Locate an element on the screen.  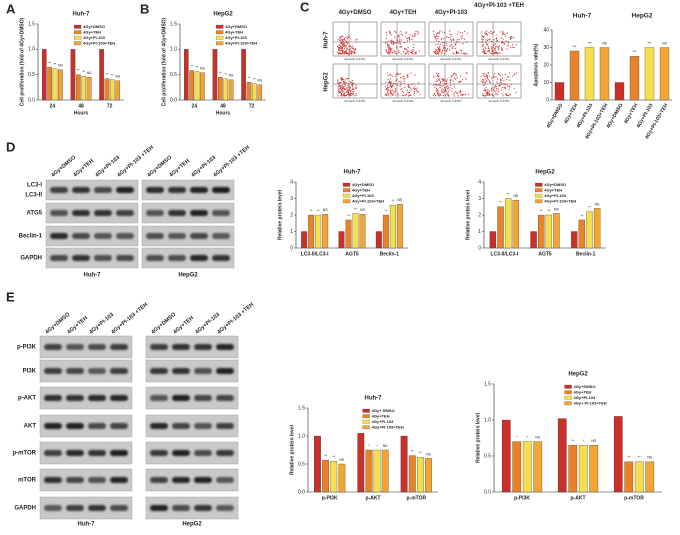
significance-label: * is located at coordinates (377, 446).